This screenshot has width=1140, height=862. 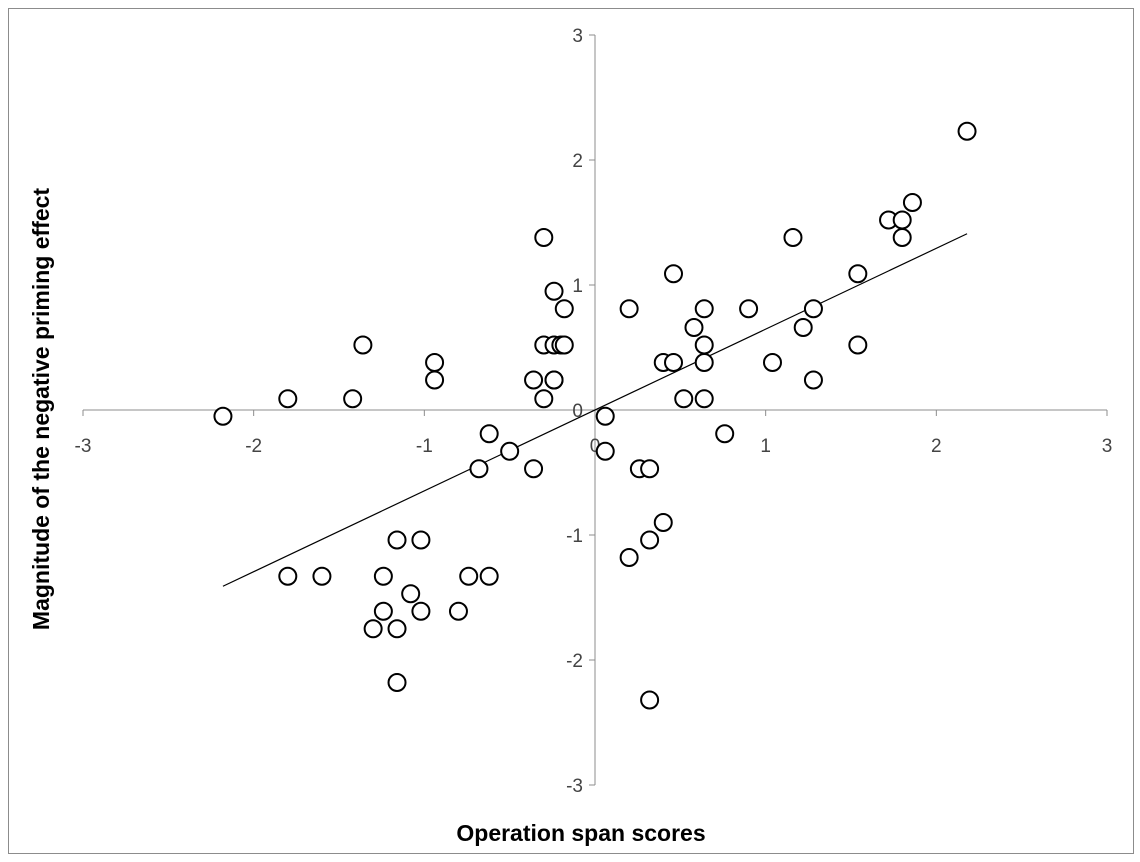 What do you see at coordinates (253, 446) in the screenshot?
I see `x-tick-label: -2` at bounding box center [253, 446].